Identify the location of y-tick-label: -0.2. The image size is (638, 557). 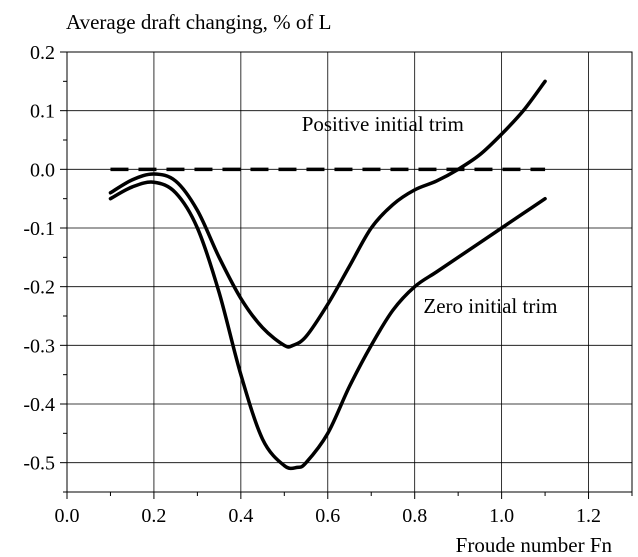
(39, 288).